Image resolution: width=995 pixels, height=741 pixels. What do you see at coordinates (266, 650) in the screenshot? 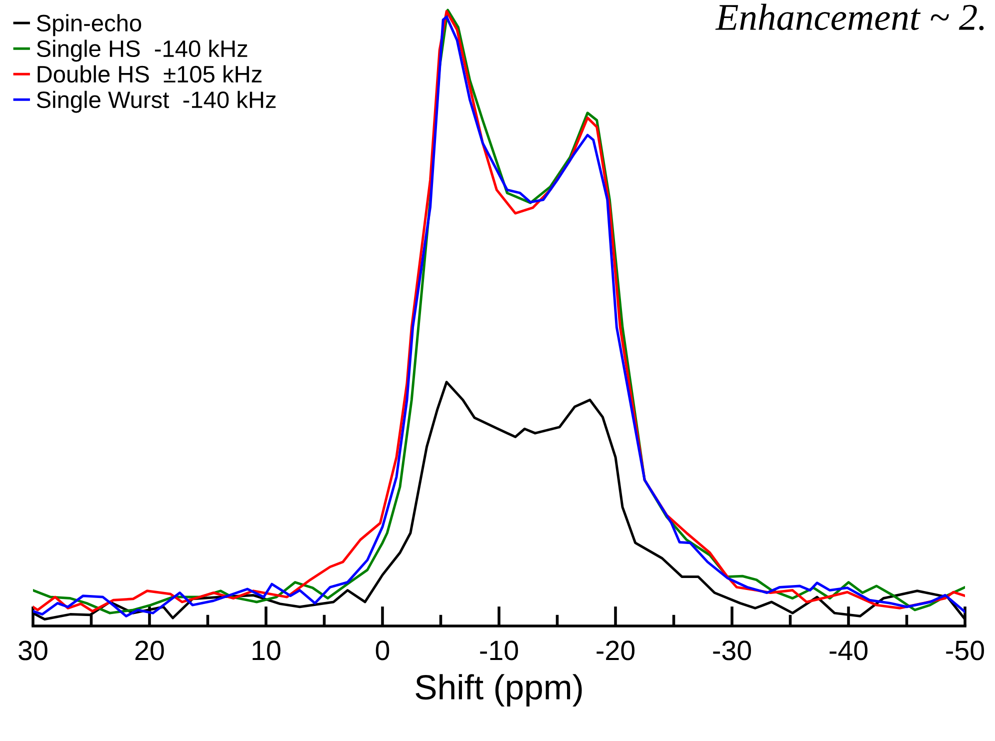
I see `x-tick-label: 10` at bounding box center [266, 650].